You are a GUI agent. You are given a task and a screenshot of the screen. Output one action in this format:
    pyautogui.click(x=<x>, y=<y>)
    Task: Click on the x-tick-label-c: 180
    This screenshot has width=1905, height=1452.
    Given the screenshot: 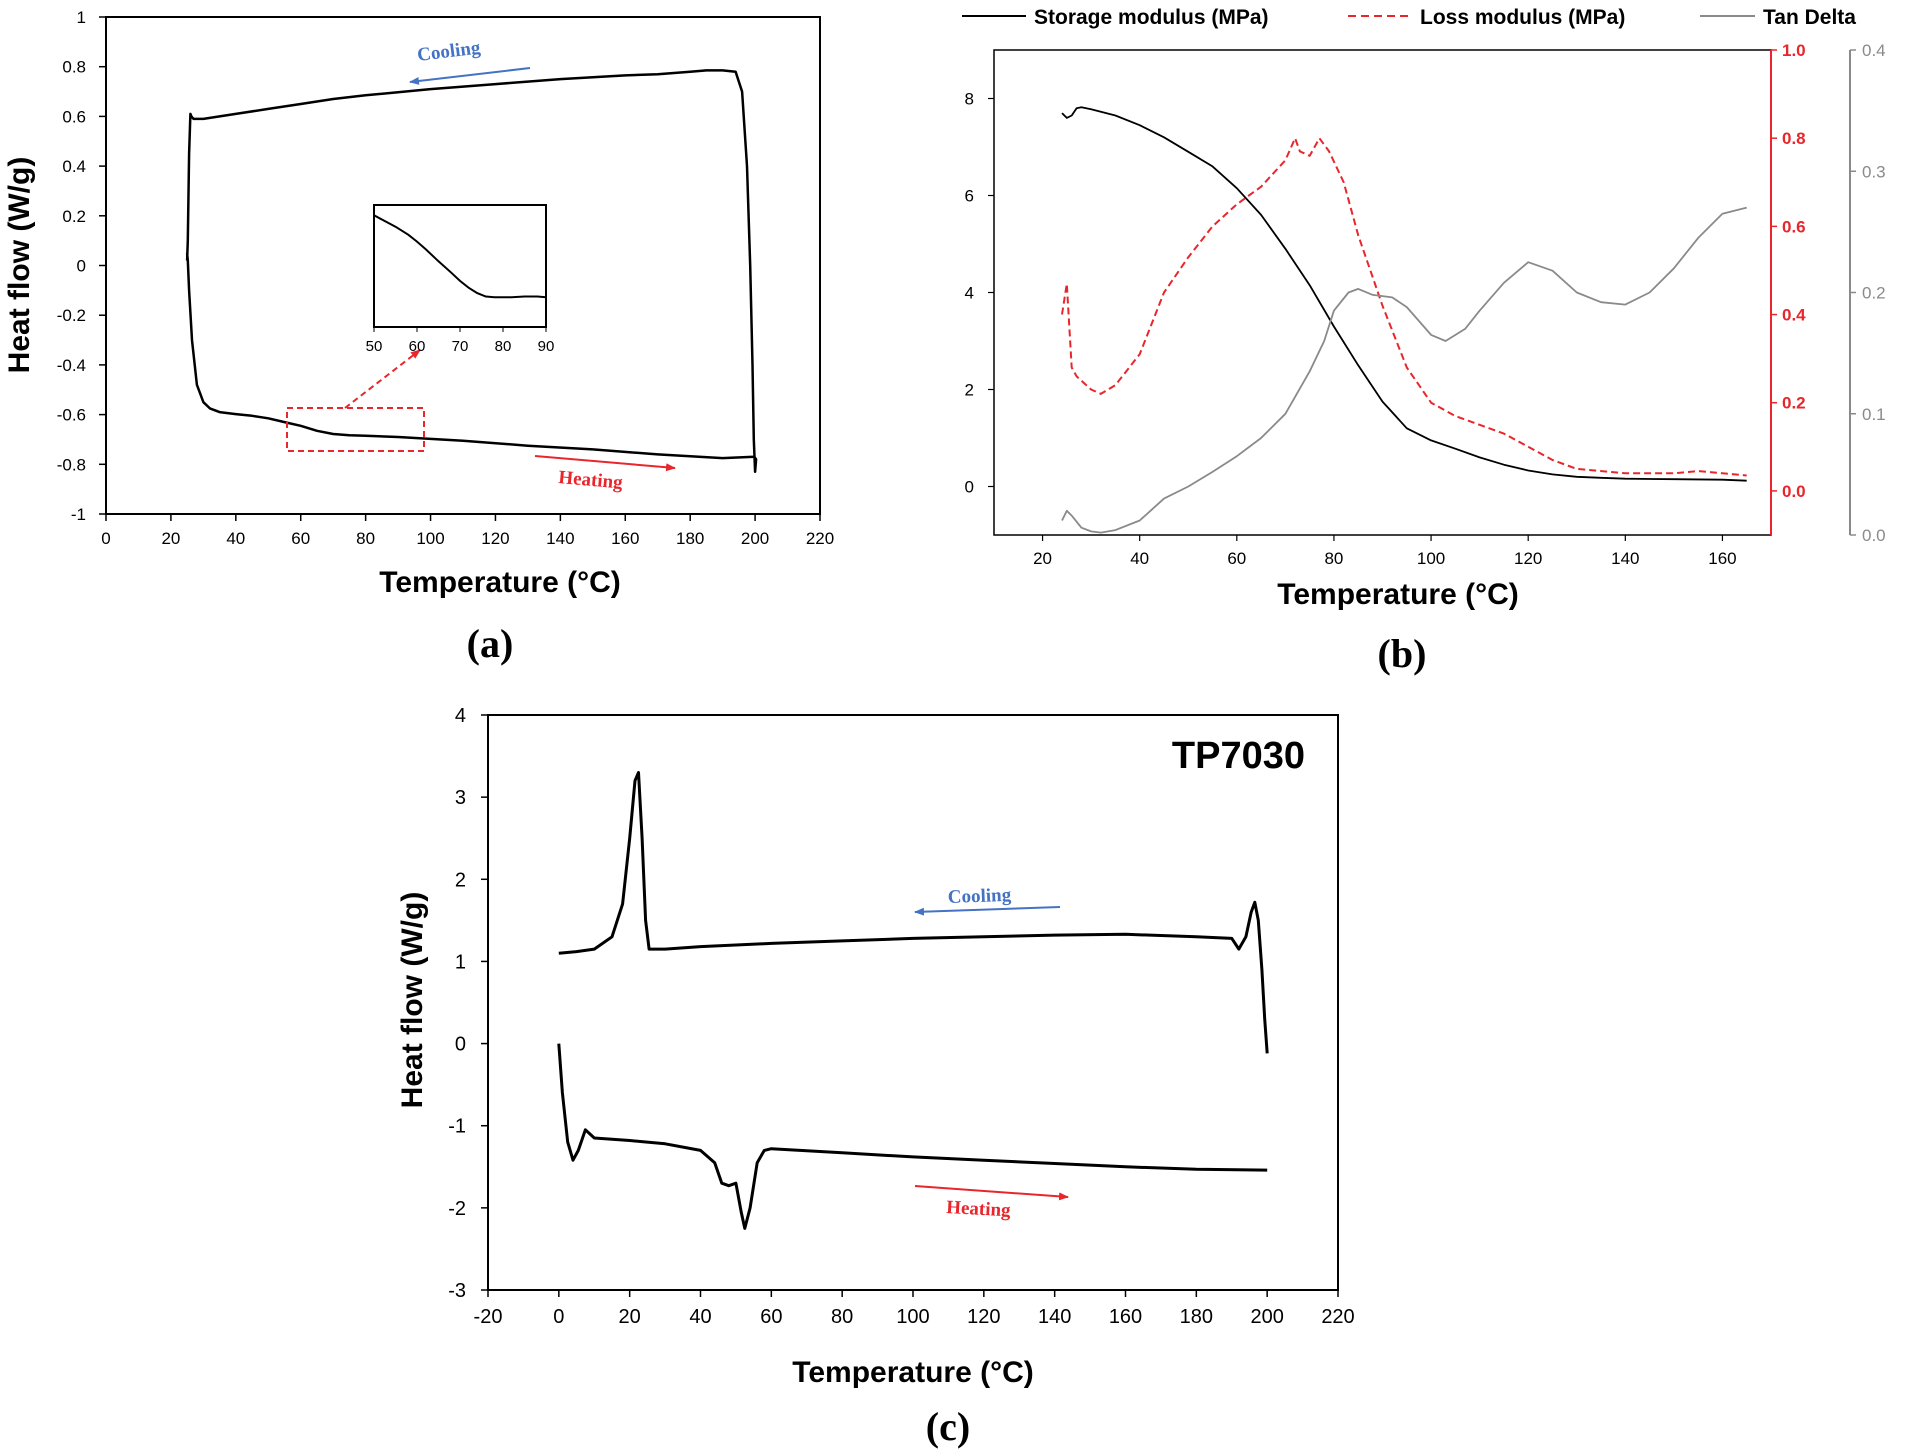 What is the action you would take?
    pyautogui.click(x=1196, y=1317)
    